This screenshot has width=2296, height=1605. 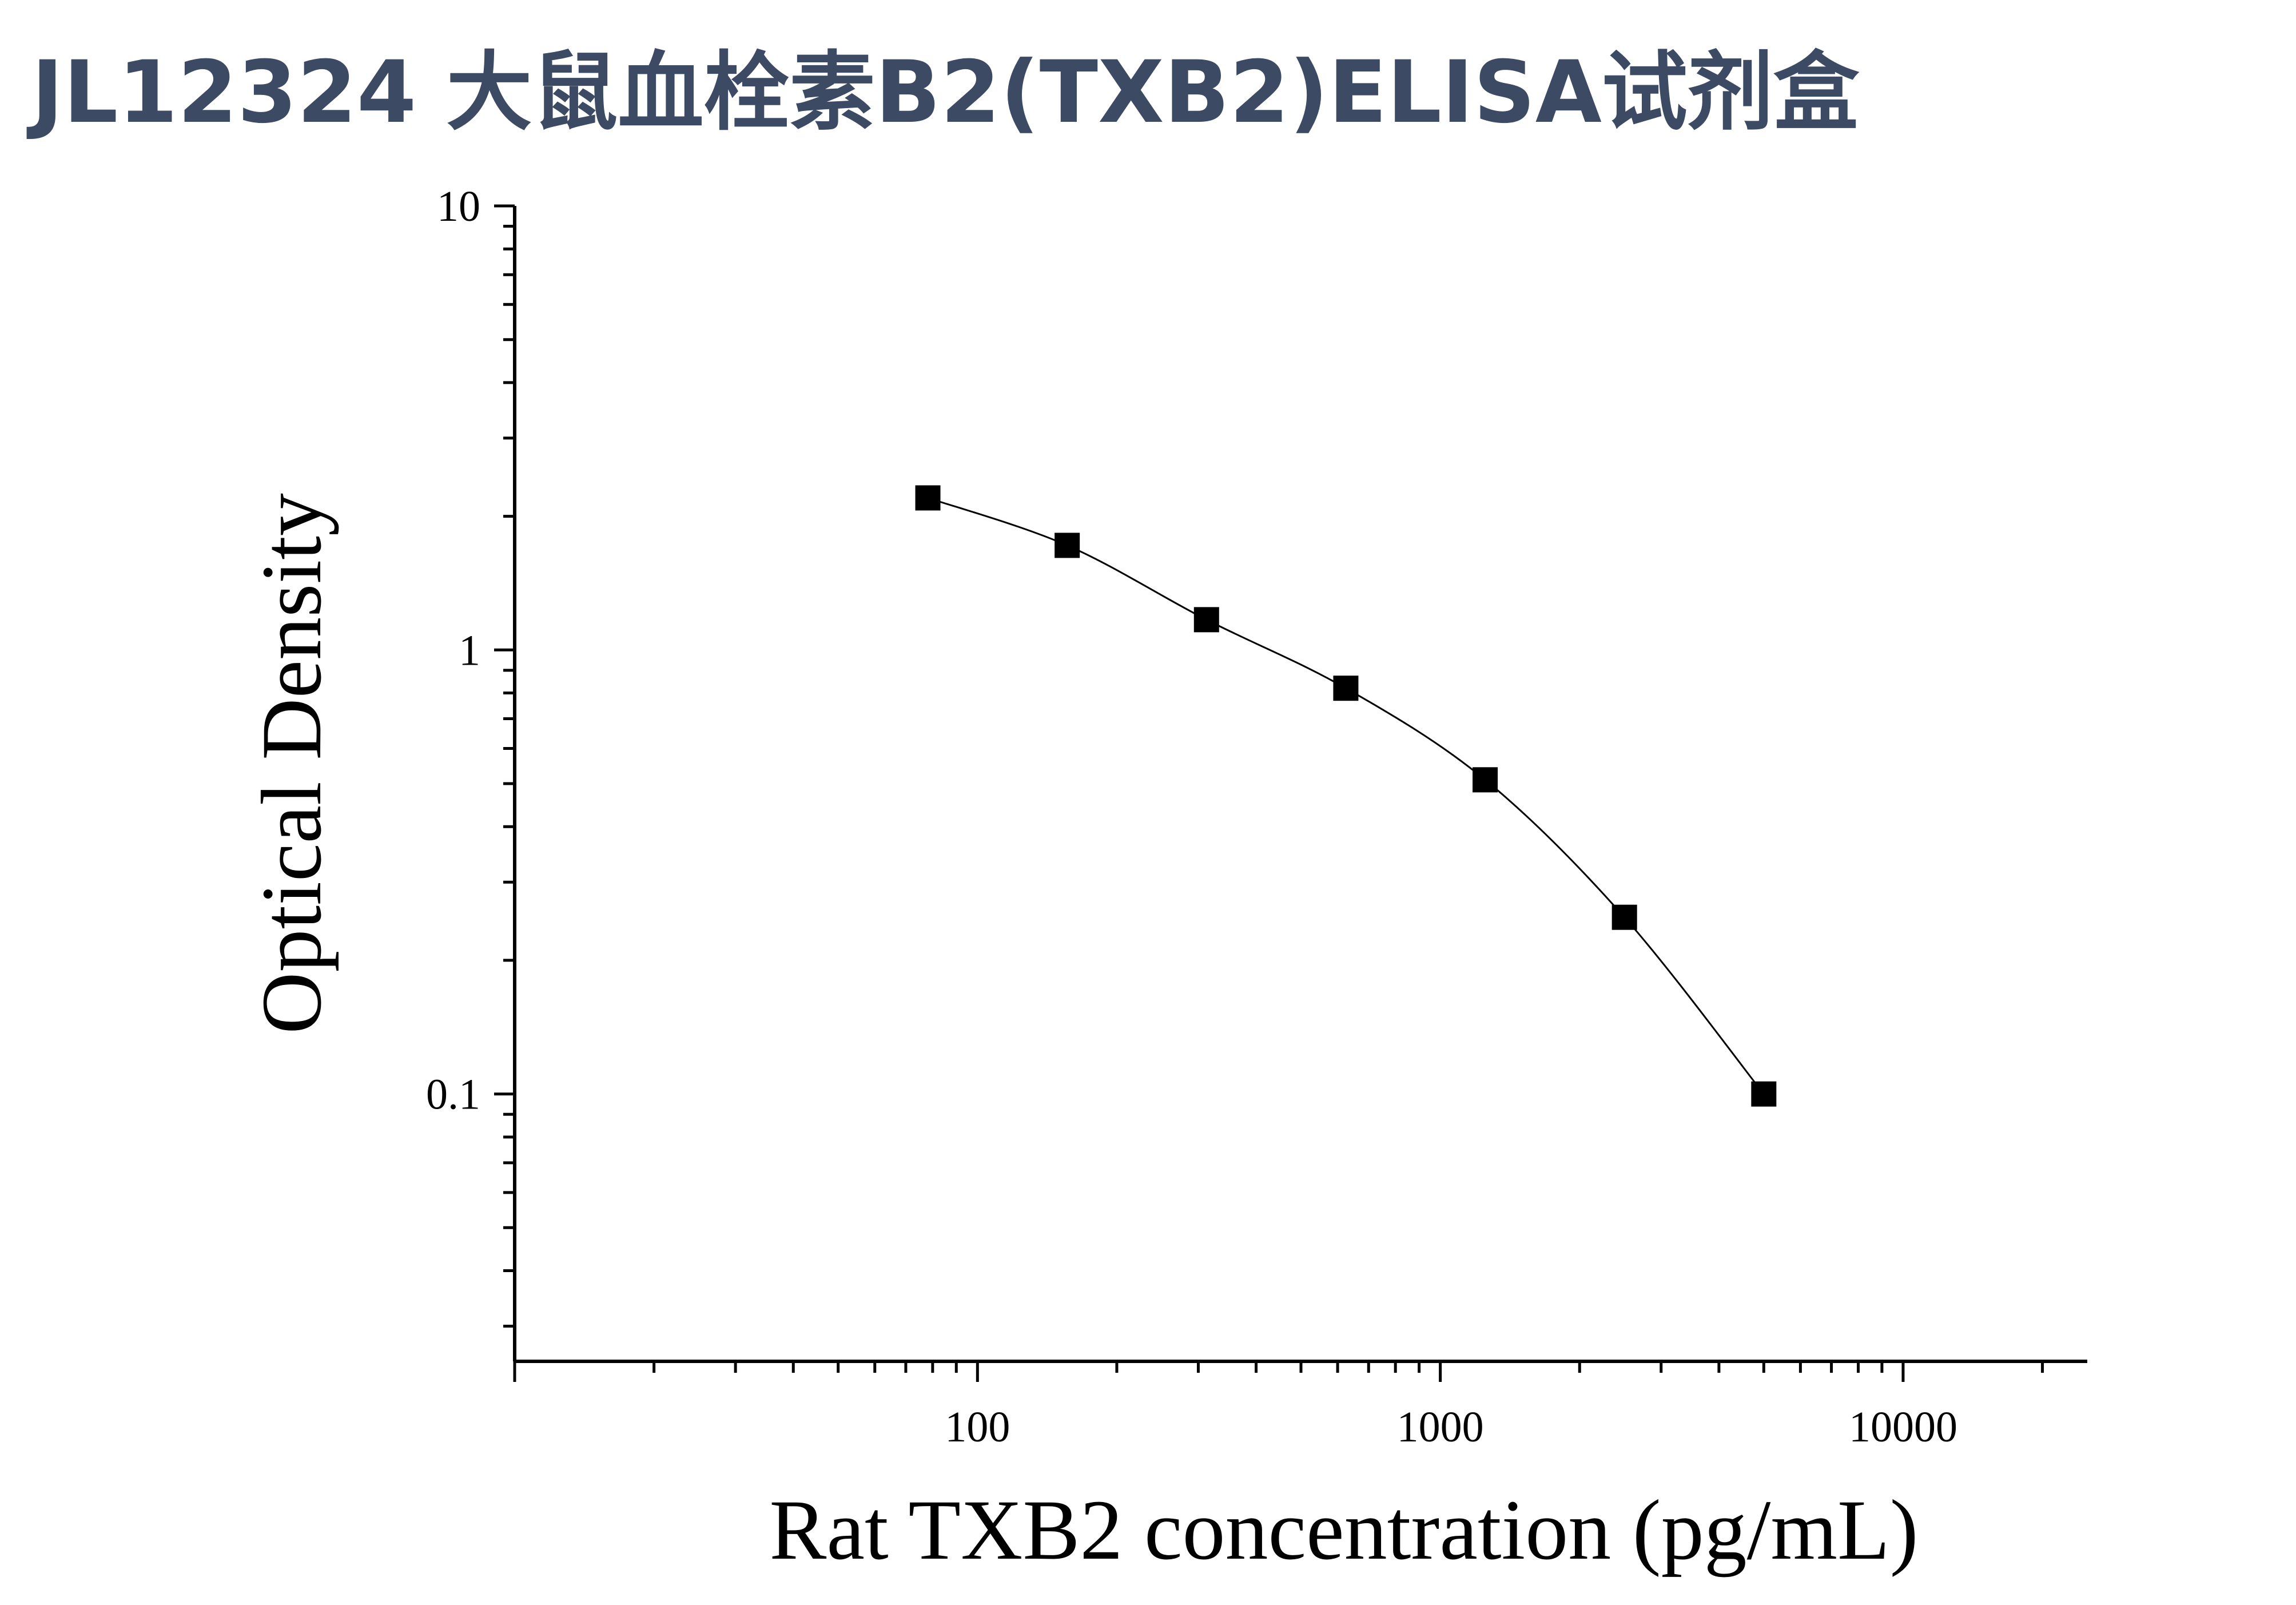 I want to click on y-tick-label: 0.1, so click(x=453, y=1095).